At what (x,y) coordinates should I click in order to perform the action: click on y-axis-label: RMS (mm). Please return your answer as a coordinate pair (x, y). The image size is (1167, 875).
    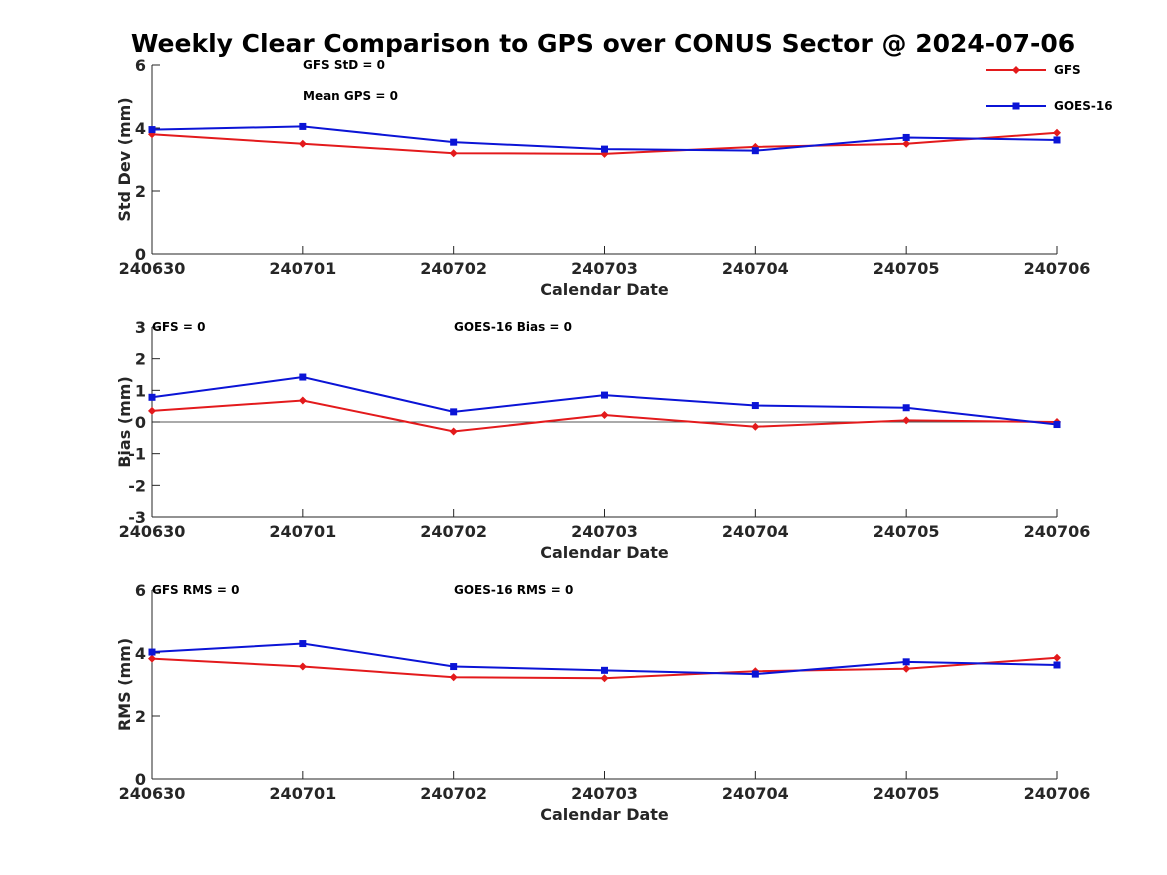
    Looking at the image, I should click on (124, 684).